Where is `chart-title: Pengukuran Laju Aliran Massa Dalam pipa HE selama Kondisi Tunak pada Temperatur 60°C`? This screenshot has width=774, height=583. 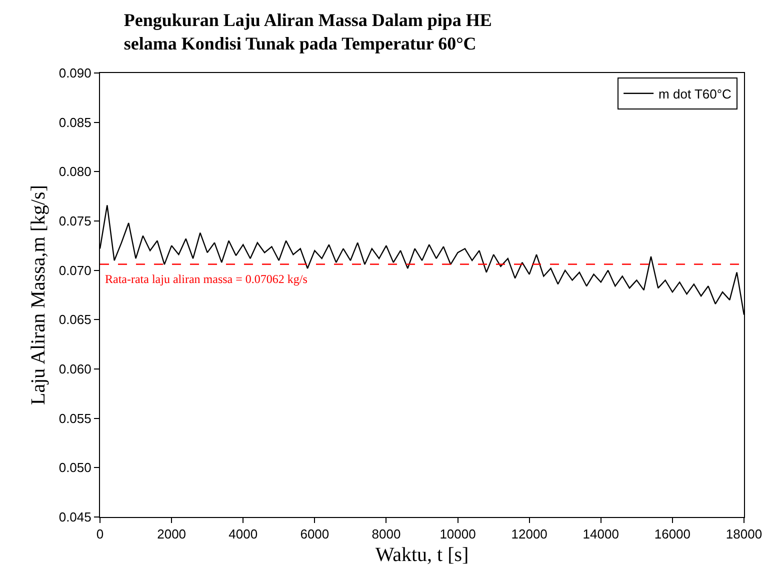
chart-title: Pengukuran Laju Aliran Massa Dalam pipa HE selama Kondisi Tunak pada Temperatur 60°C is located at coordinates (308, 32).